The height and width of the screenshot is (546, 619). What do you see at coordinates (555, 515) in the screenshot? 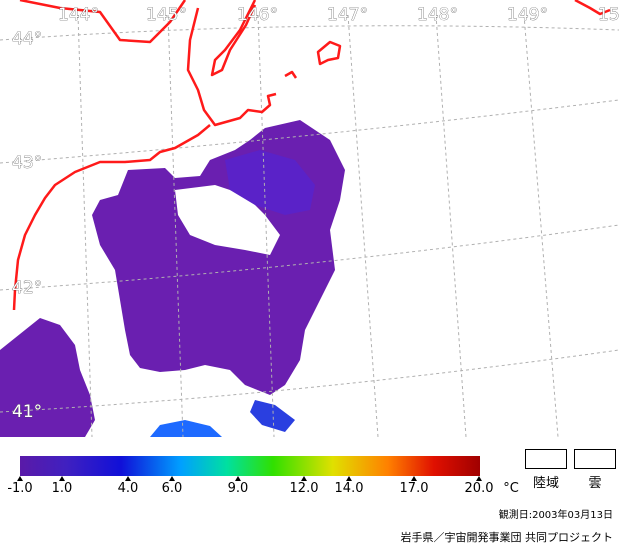
I see `observation-date: 観測日:2003年03月13日` at bounding box center [555, 515].